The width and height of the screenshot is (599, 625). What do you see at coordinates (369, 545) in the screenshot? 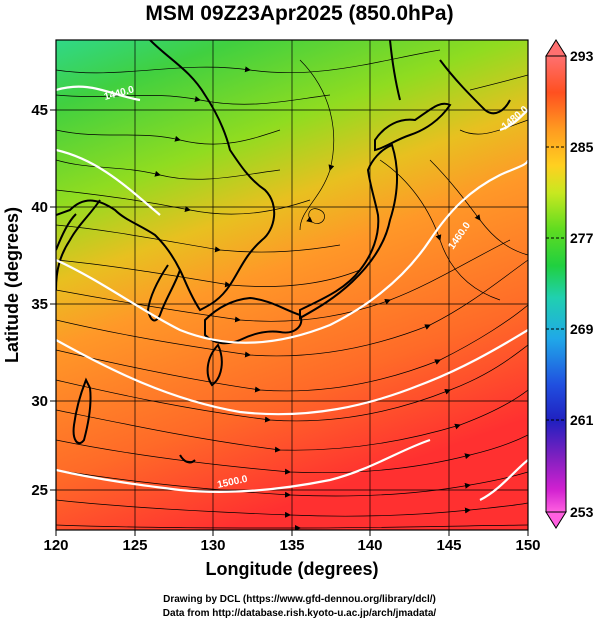
I see `x-tick-label: 140` at bounding box center [369, 545].